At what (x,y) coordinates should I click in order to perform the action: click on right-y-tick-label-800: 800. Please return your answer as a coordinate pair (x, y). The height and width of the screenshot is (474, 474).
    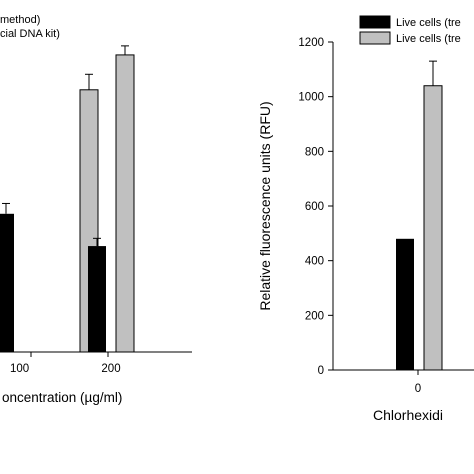
    Looking at the image, I should click on (314, 152).